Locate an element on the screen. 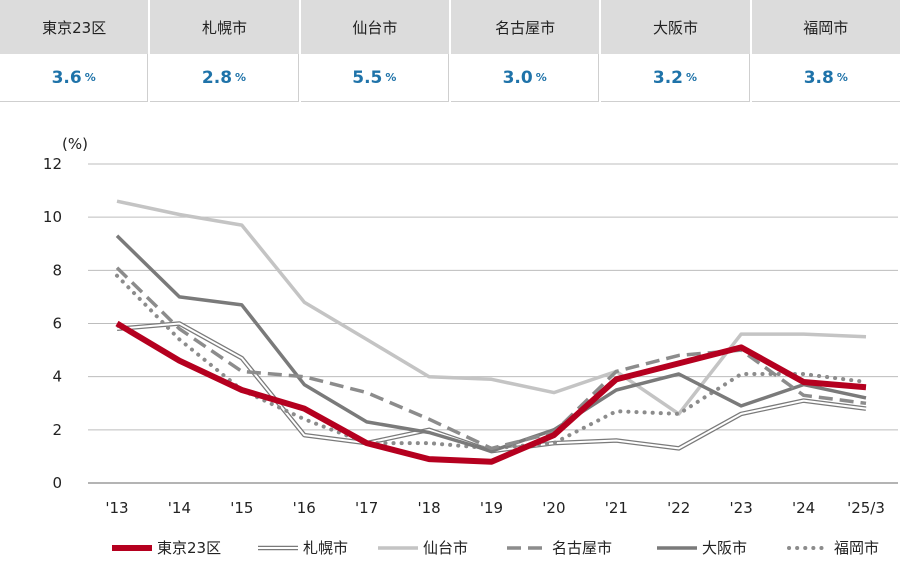 Image resolution: width=900 pixels, height=561 pixels. summary-column: 東京23区 3.6% is located at coordinates (75, 51).